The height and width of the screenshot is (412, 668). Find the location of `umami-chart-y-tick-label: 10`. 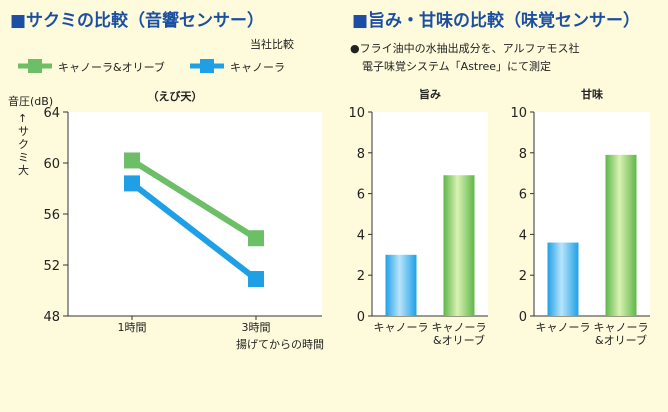

umami-chart-y-tick-label: 10 is located at coordinates (356, 113).